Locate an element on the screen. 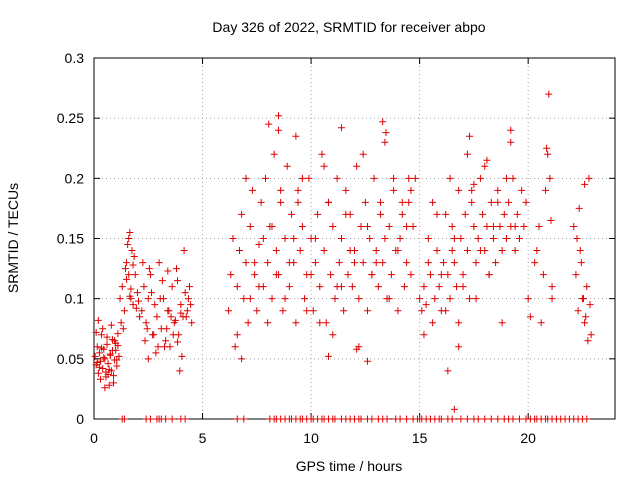  y-tick-label: 0.1 is located at coordinates (75, 299).